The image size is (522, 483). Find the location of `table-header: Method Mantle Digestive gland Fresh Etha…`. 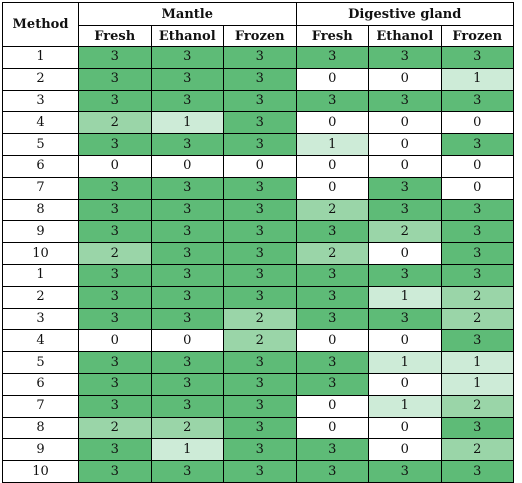

table-header: Method Mantle Digestive gland Fresh Etha… is located at coordinates (258, 24).